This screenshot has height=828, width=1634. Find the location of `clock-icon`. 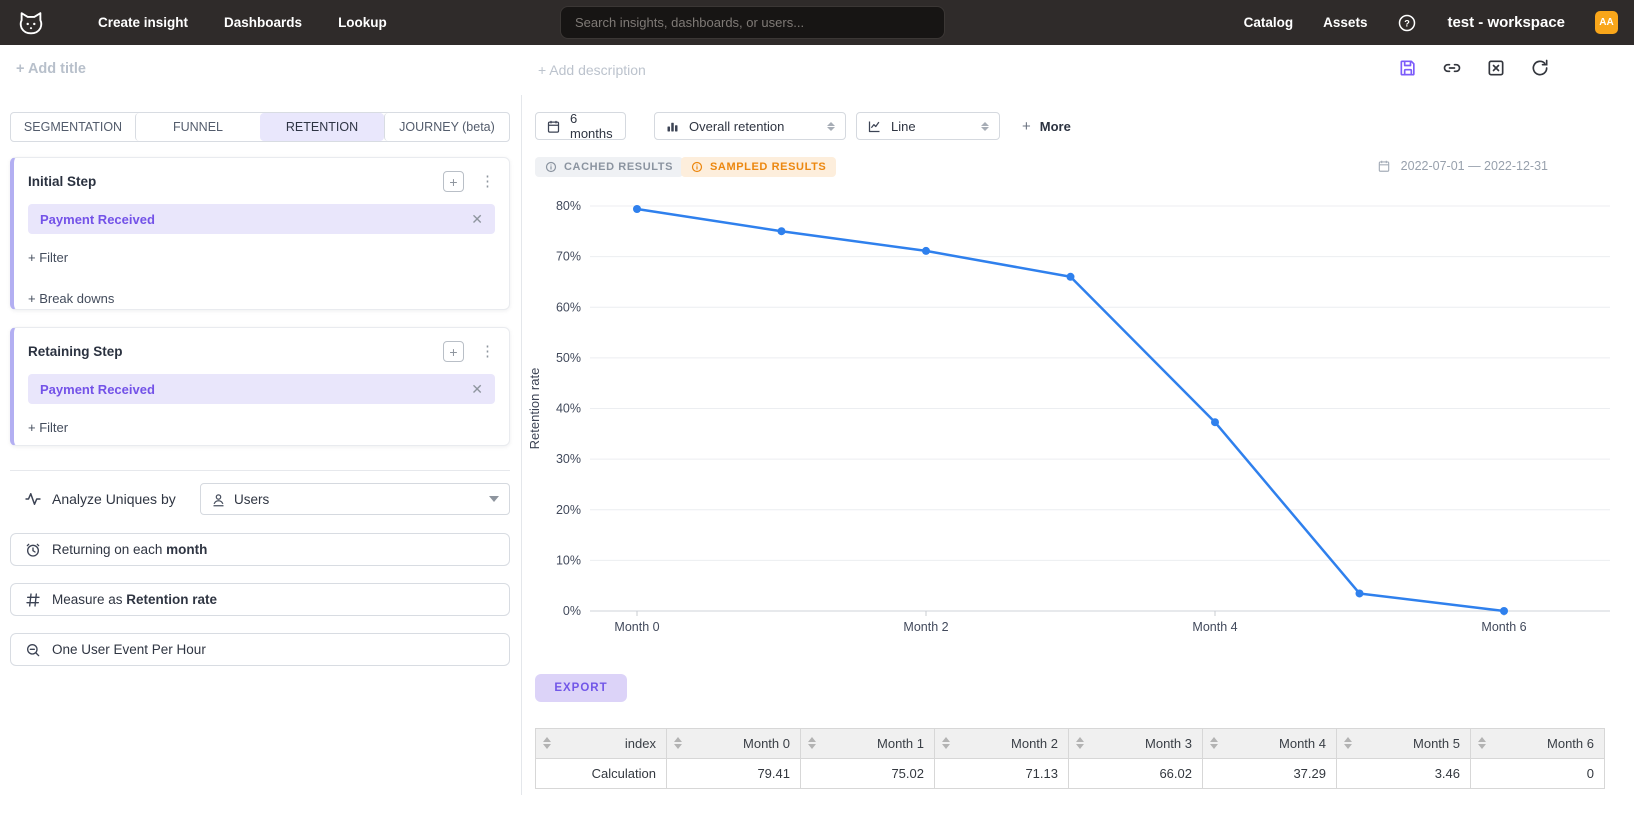

clock-icon is located at coordinates (33, 550).